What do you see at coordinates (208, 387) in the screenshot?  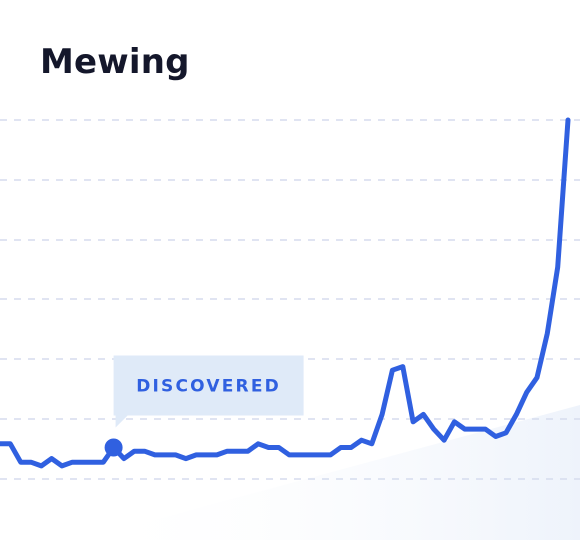 I see `callout-label: DISCOVERED` at bounding box center [208, 387].